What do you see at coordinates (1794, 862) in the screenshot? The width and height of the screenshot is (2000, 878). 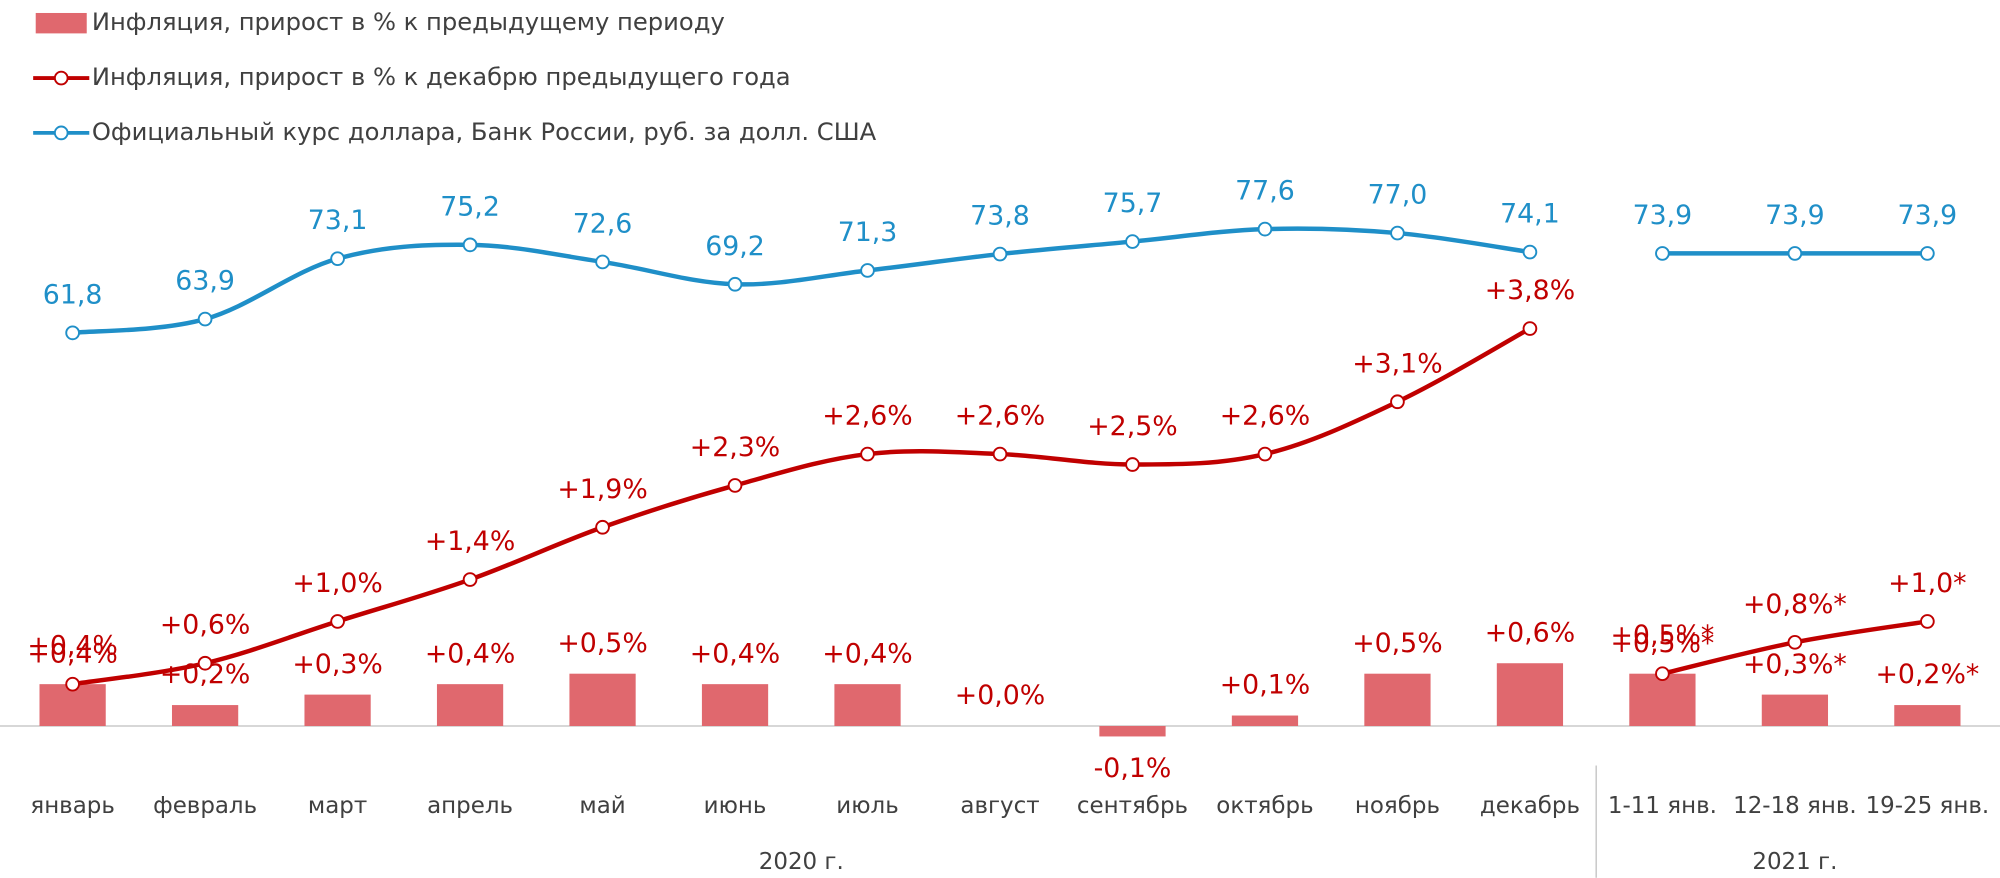 I see `group-label: 2021 г.` at bounding box center [1794, 862].